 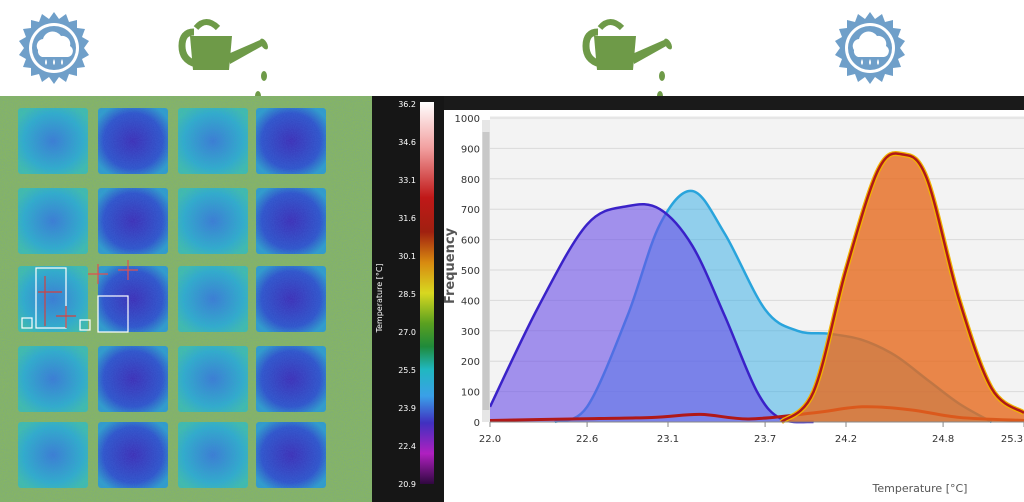 What do you see at coordinates (846, 439) in the screenshot?
I see `x-tick-label: 24.2` at bounding box center [846, 439].